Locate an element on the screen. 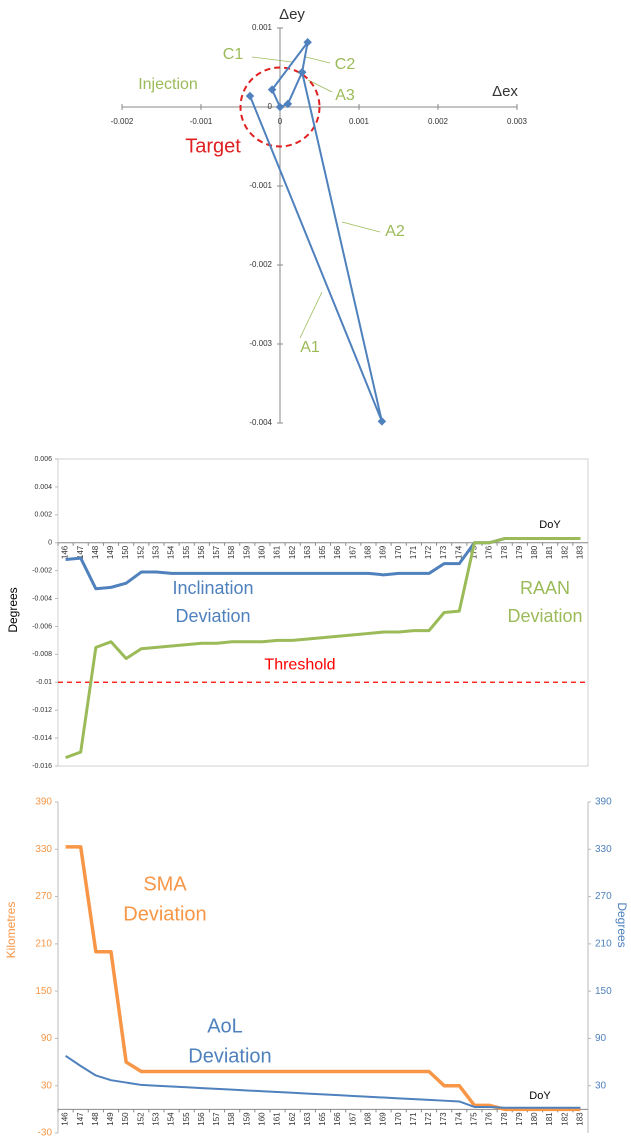 This screenshot has width=631, height=1140. annotation: SMA is located at coordinates (165, 884).